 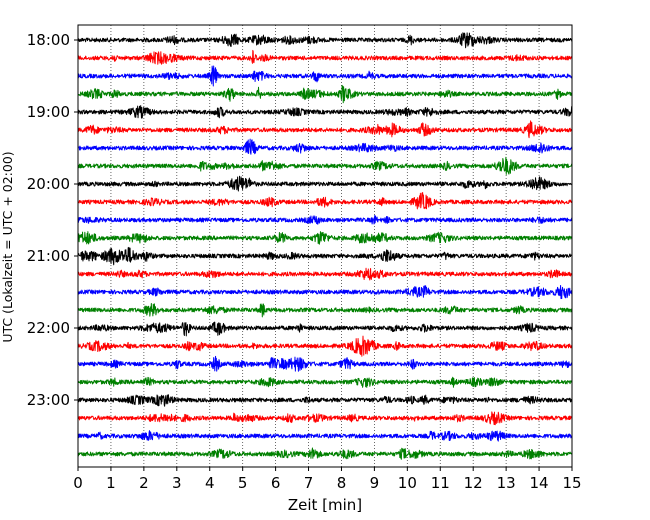 What do you see at coordinates (539, 483) in the screenshot?
I see `x-tick-label: 14` at bounding box center [539, 483].